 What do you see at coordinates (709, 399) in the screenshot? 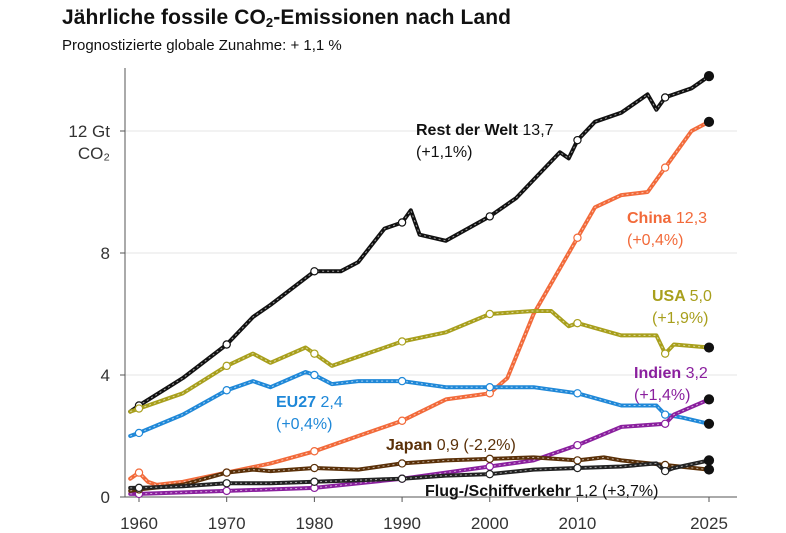
I see `endpoint-indien` at bounding box center [709, 399].